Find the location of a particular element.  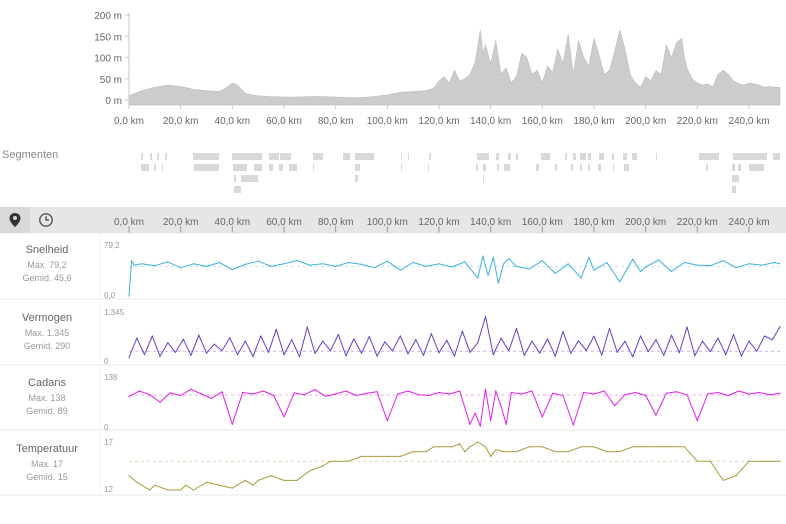

distance-view-button is located at coordinates (15, 220).